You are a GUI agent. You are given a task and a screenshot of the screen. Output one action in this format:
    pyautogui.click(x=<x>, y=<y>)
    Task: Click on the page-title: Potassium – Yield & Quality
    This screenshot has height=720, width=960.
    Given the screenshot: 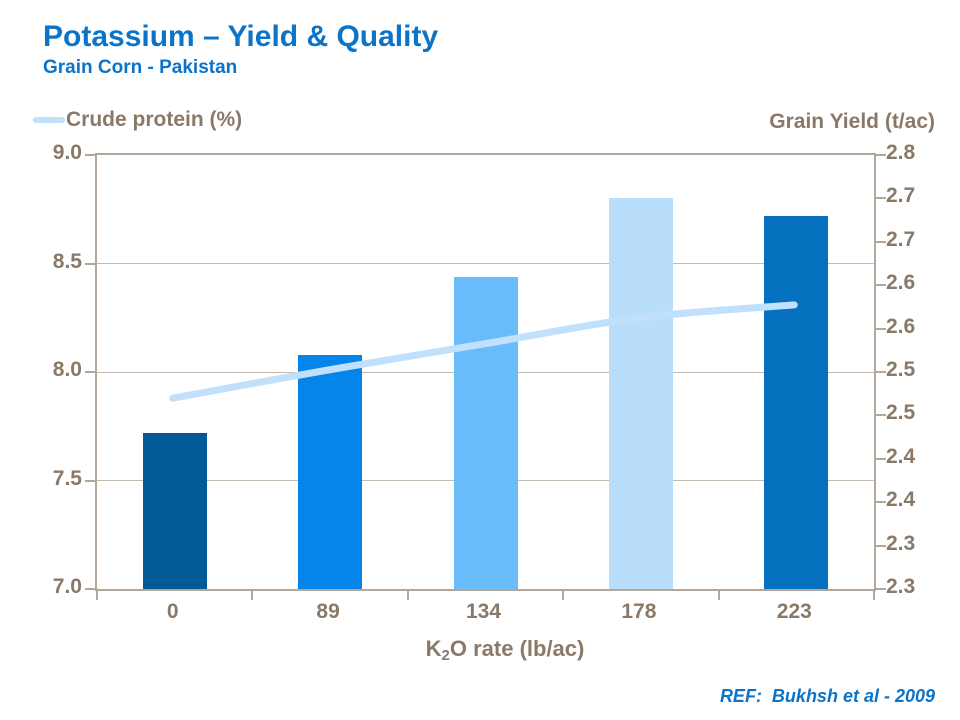 What is the action you would take?
    pyautogui.click(x=241, y=36)
    